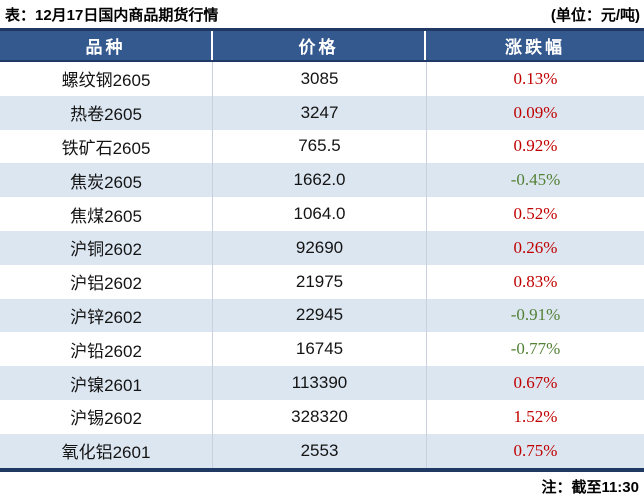 The width and height of the screenshot is (644, 500). Describe the element at coordinates (106, 416) in the screenshot. I see `variety-cell: 沪锡2602` at that location.